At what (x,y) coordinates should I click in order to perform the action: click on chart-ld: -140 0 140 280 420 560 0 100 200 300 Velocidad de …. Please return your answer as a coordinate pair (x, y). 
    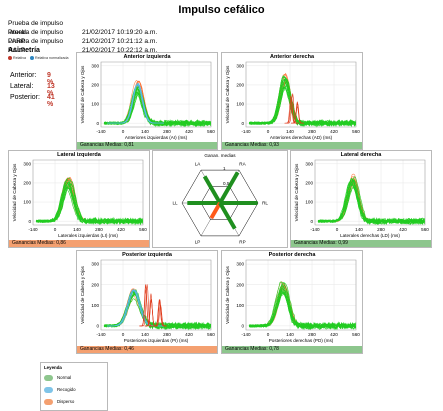
    Looking at the image, I should click on (361, 198).